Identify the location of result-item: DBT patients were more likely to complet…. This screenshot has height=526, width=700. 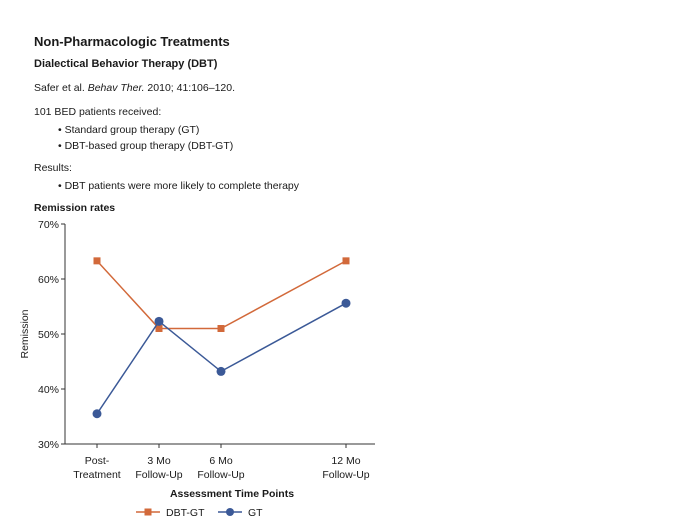
(178, 186).